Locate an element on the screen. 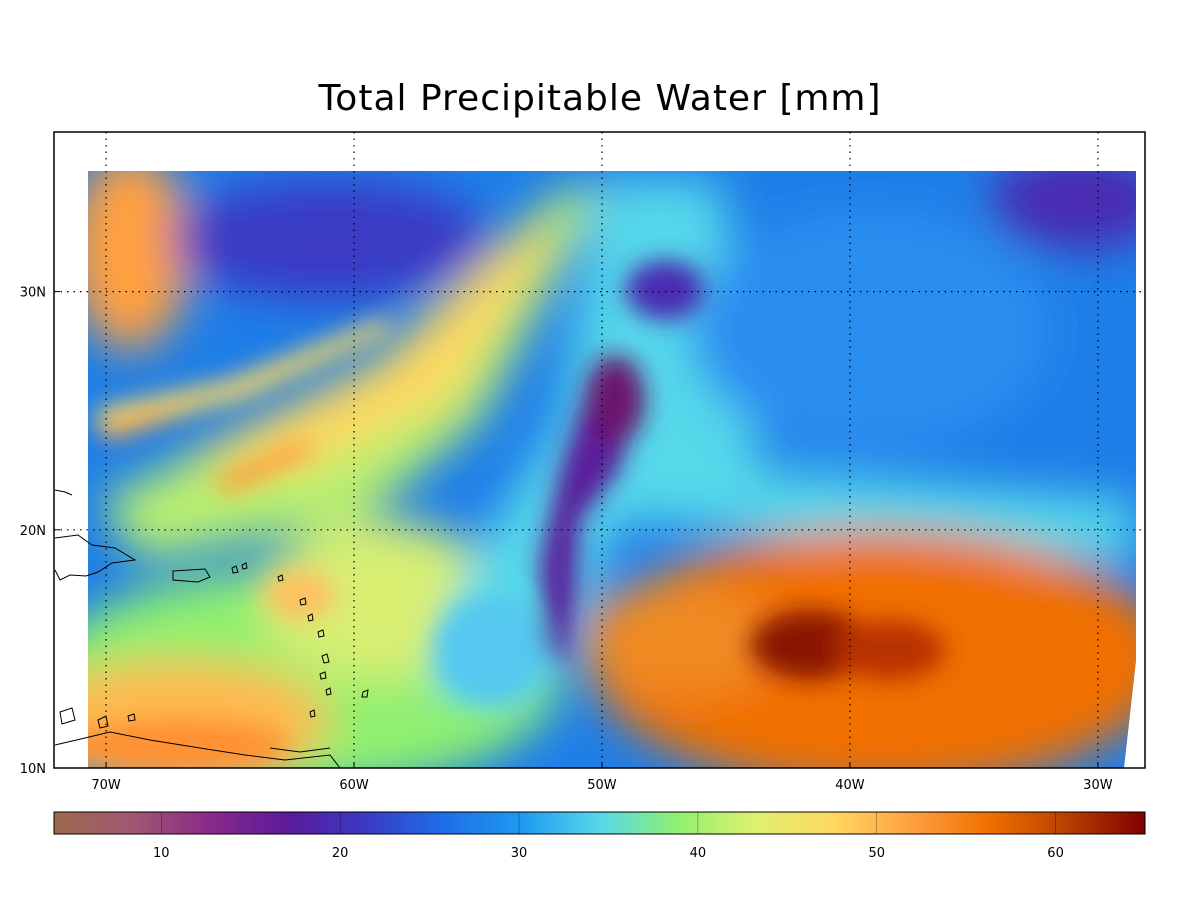 This screenshot has height=900, width=1200. colorbar-tick-label: 50 is located at coordinates (876, 853).